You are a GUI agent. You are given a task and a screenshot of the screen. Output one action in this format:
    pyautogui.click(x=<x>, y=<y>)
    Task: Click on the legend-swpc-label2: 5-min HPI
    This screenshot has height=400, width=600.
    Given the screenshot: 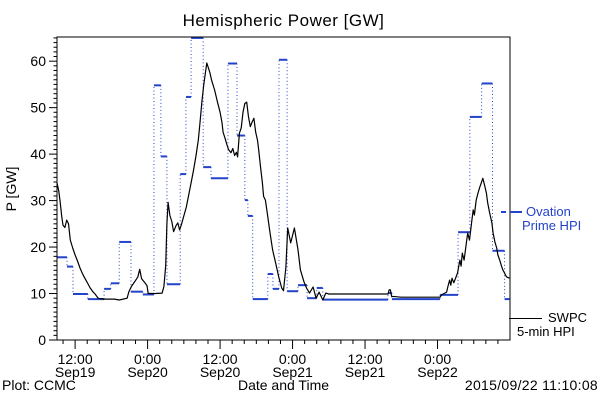 What is the action you would take?
    pyautogui.click(x=546, y=331)
    